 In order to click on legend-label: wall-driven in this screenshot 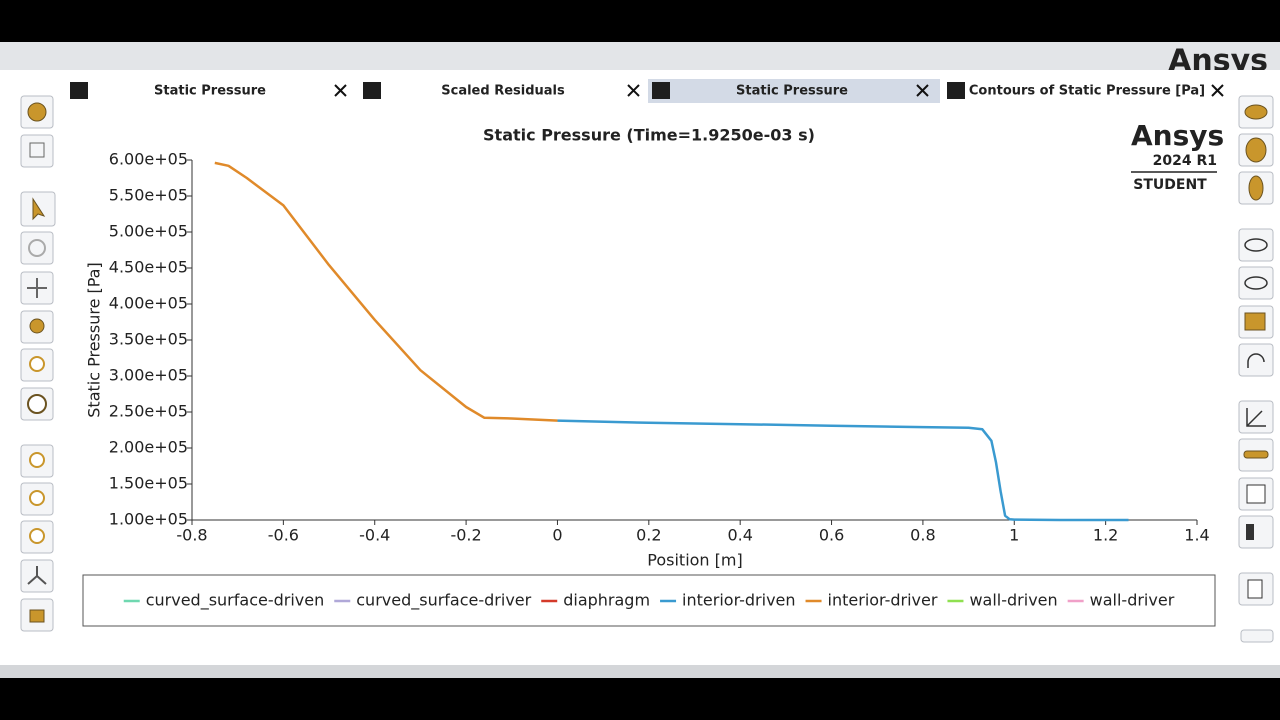, I will do `click(1013, 600)`.